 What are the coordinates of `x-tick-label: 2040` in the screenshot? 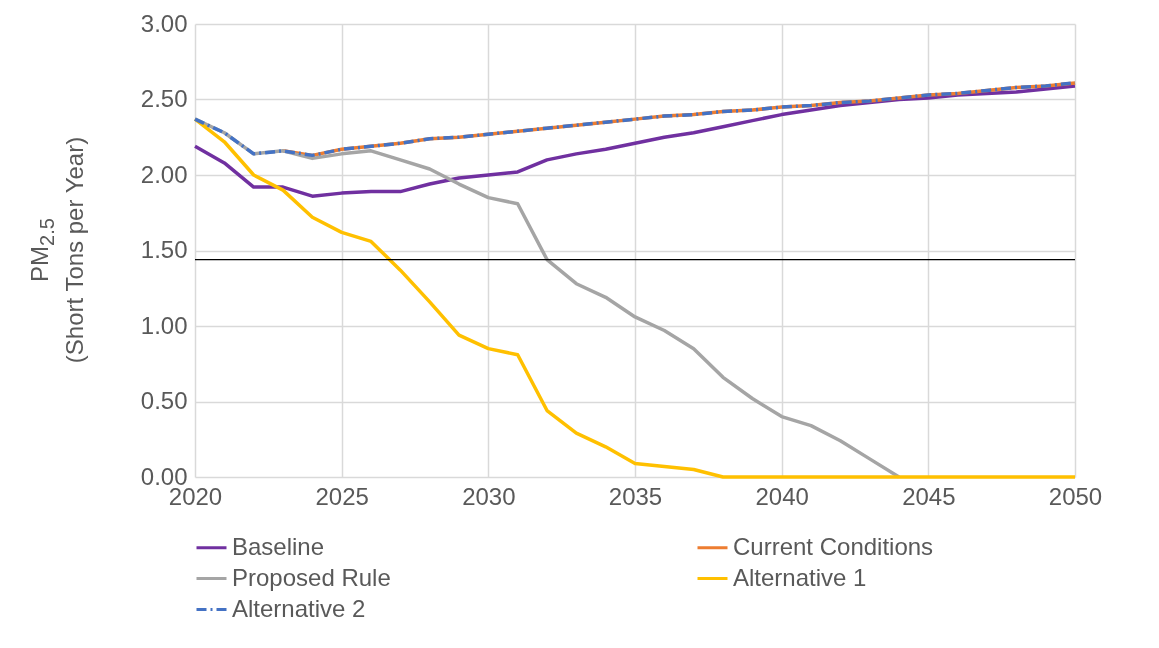 It's located at (782, 496).